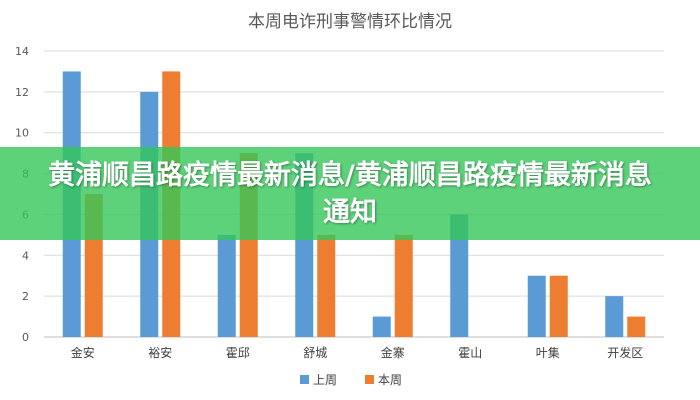 The height and width of the screenshot is (400, 700). I want to click on bar-上周-霍山, so click(459, 275).